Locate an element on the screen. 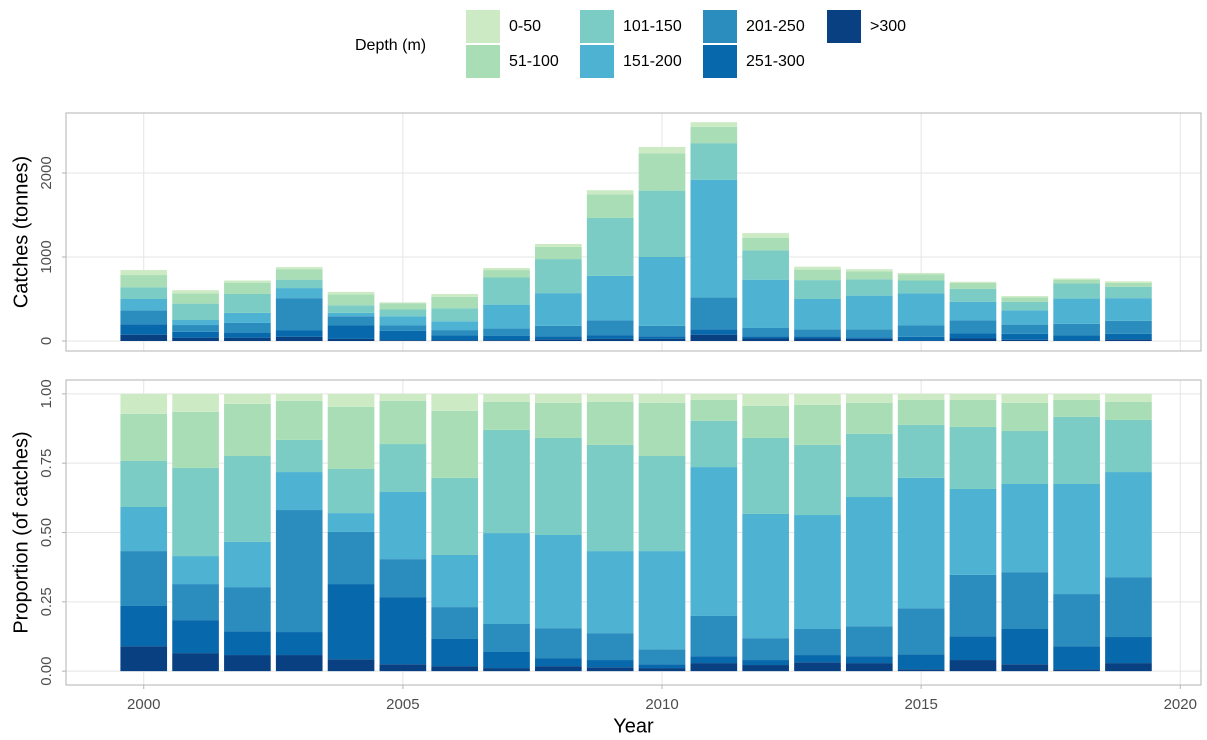  legend-key is located at coordinates (844, 26).